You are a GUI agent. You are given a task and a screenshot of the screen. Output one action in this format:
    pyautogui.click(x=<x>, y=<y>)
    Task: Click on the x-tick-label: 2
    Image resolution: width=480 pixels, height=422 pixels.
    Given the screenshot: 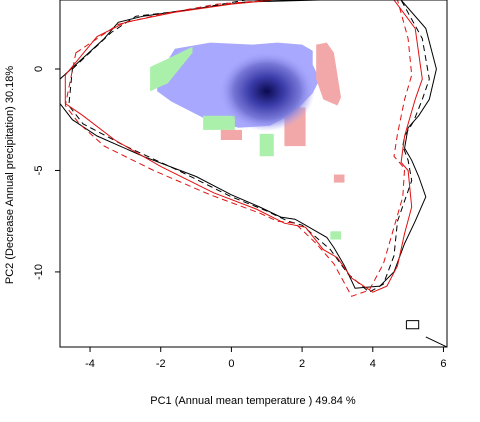 What is the action you would take?
    pyautogui.click(x=302, y=364)
    